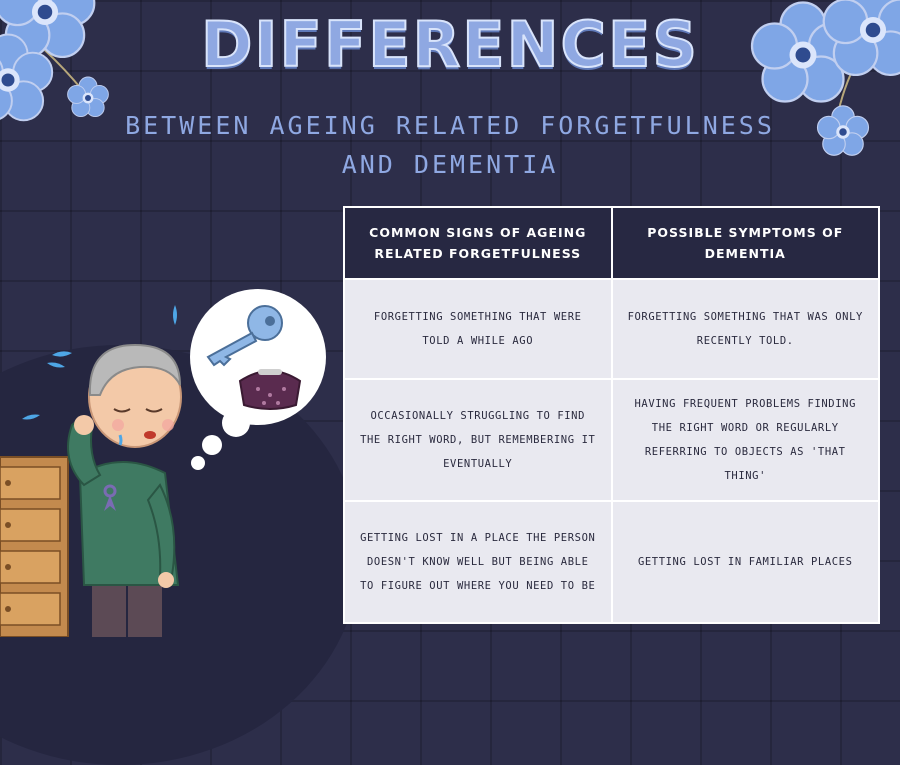  I want to click on table-cell: GETTING LOST IN FAMILIAR PLACES, so click(745, 562).